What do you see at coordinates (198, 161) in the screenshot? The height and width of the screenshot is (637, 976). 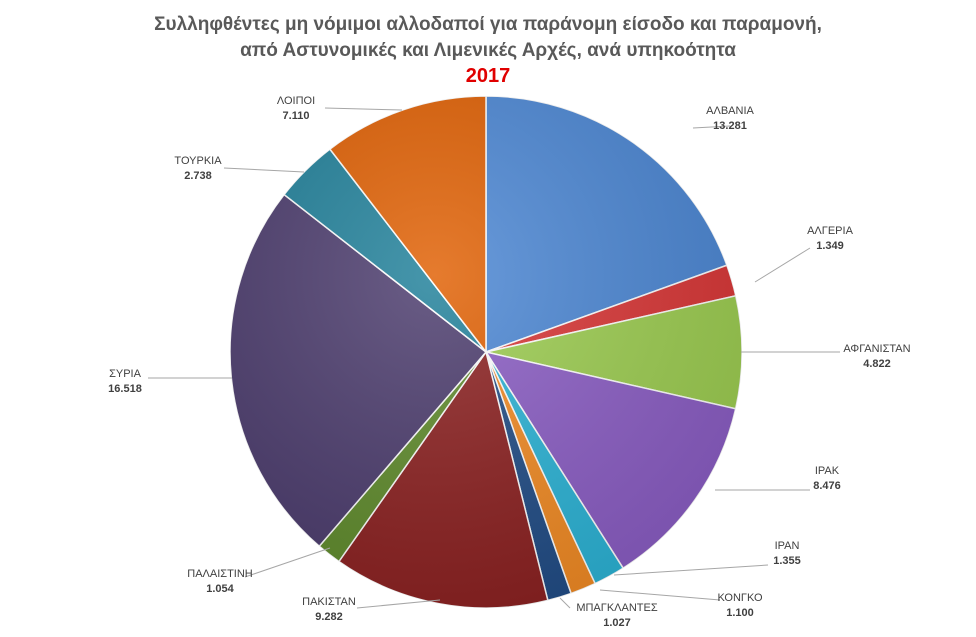 I see `slice-label-11: ΤΟΥΡΚΙΑ` at bounding box center [198, 161].